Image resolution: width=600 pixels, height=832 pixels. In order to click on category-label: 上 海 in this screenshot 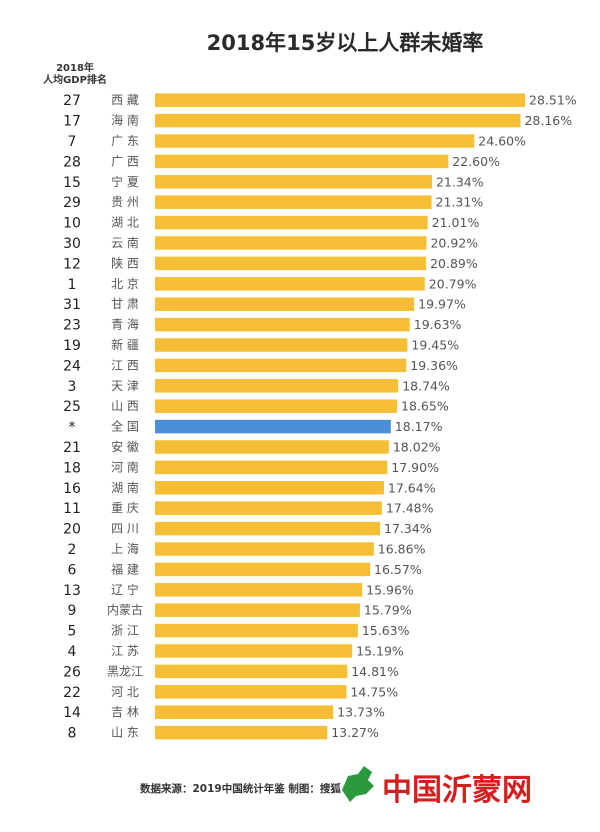, I will do `click(125, 548)`.